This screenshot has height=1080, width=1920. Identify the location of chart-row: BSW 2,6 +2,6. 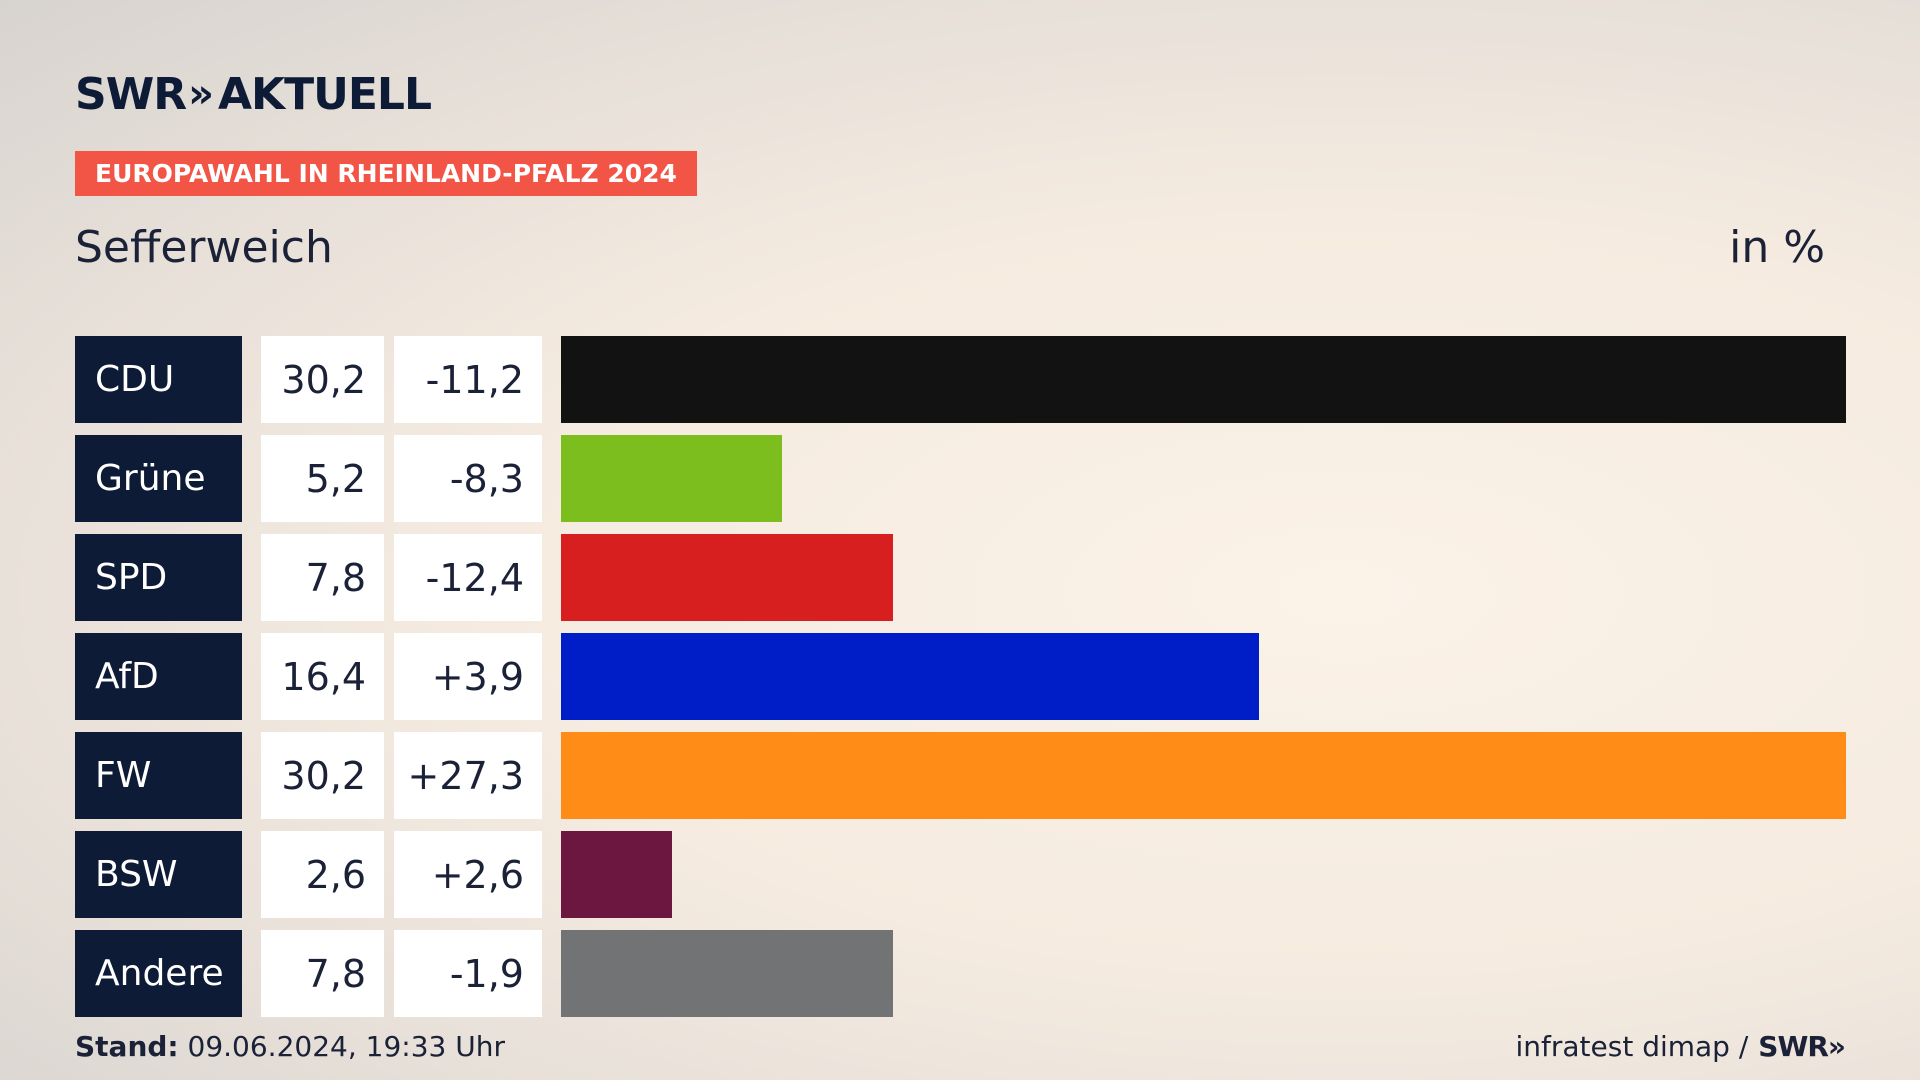
(960, 874).